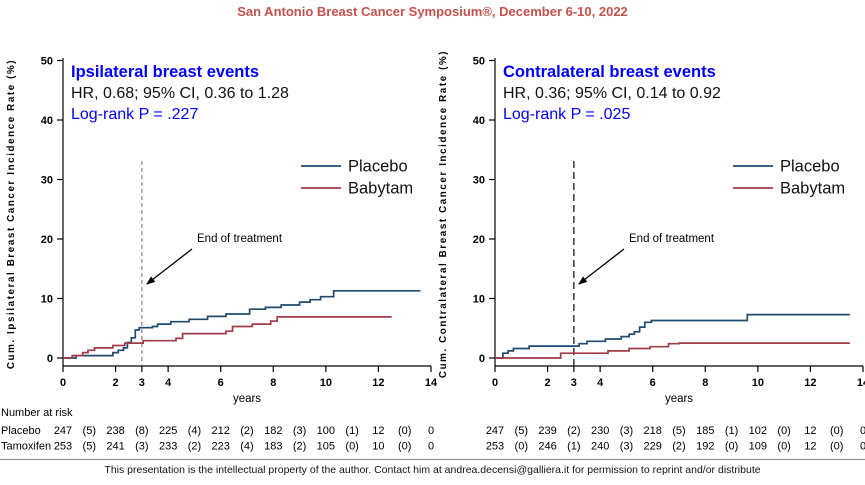 This screenshot has height=485, width=865. Describe the element at coordinates (758, 431) in the screenshot. I see `risk-value: 102` at that location.